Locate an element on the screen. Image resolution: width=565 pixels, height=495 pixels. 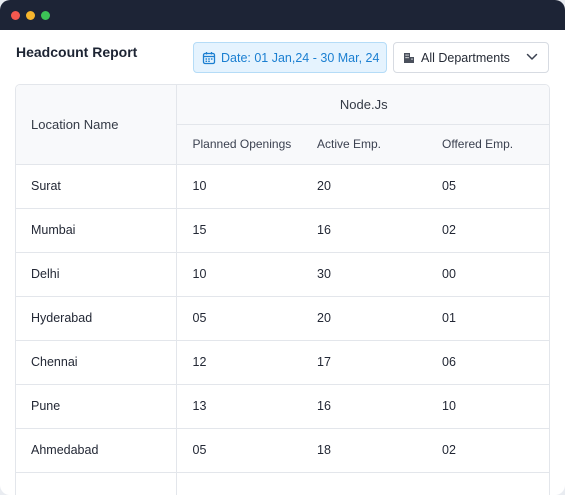
planned-cell: 15 is located at coordinates (238, 229).